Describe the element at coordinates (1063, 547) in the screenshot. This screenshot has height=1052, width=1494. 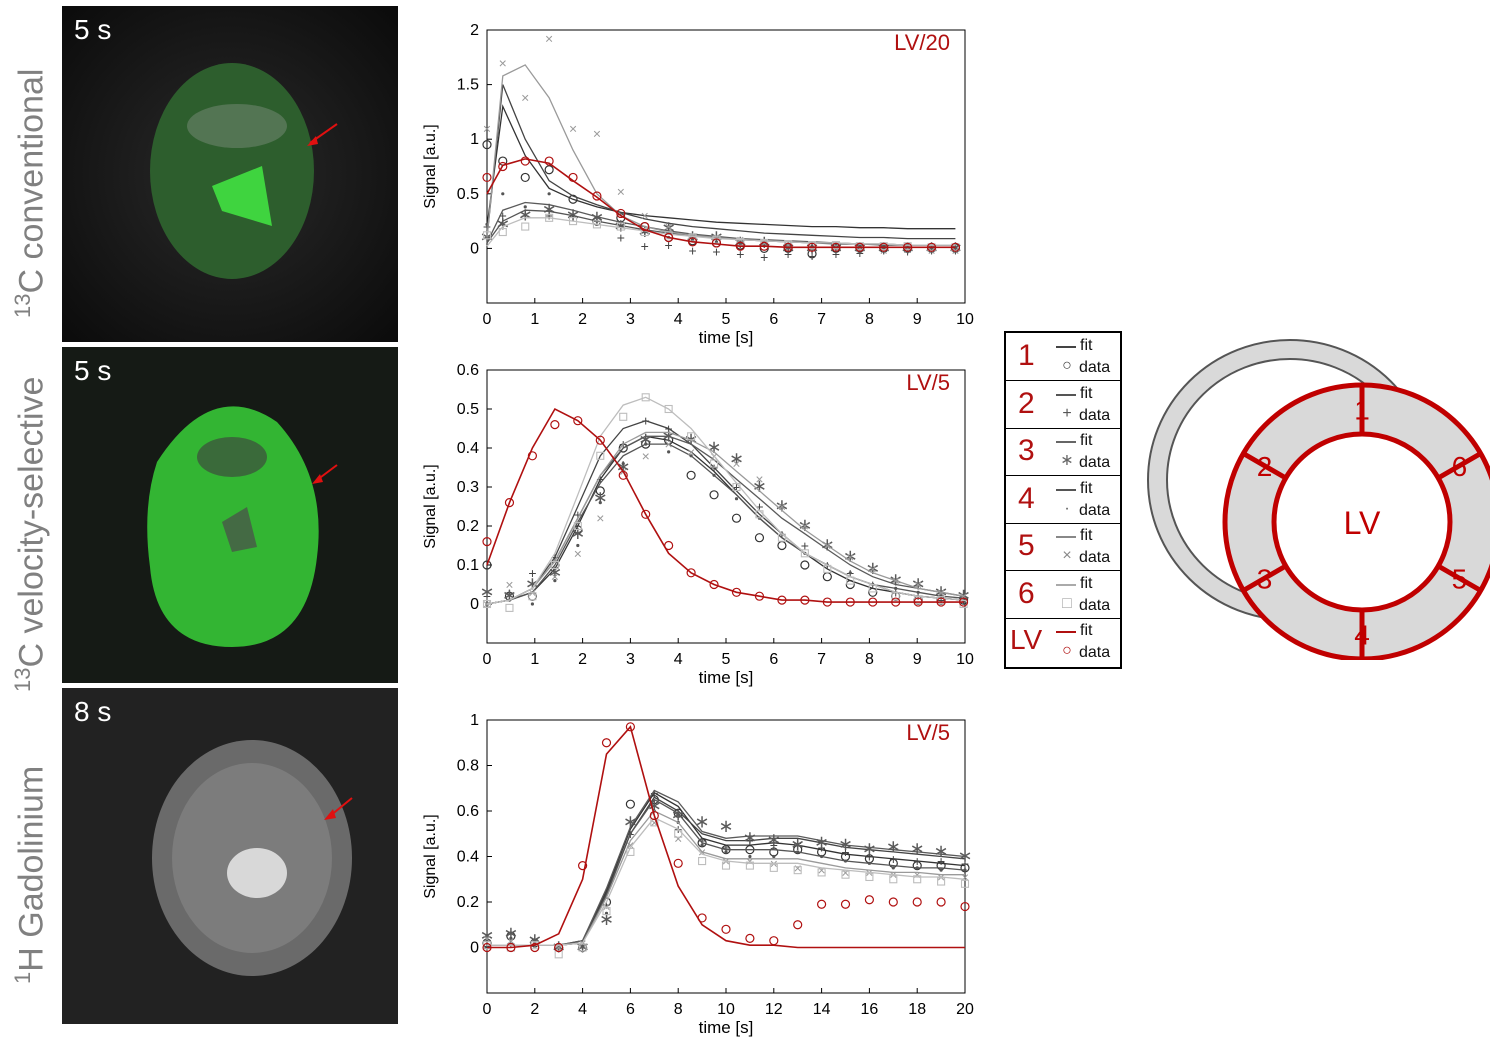
I see `legend-row-5: 5 fit × data` at that location.